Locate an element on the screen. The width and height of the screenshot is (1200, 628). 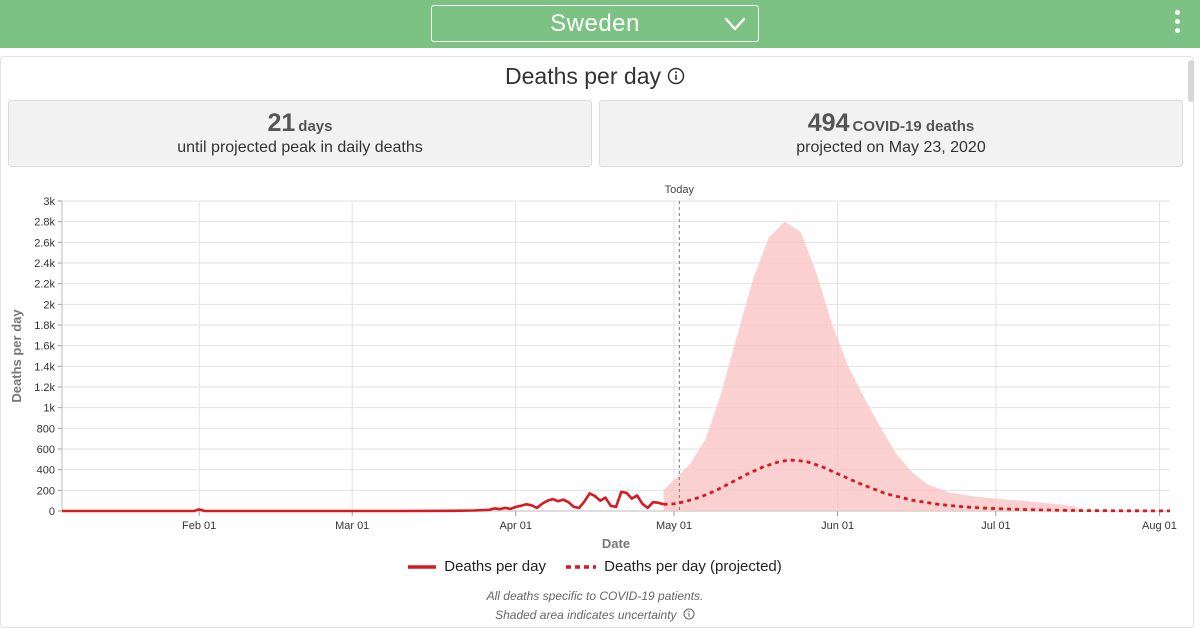
top-bar: Sweden is located at coordinates (600, 24).